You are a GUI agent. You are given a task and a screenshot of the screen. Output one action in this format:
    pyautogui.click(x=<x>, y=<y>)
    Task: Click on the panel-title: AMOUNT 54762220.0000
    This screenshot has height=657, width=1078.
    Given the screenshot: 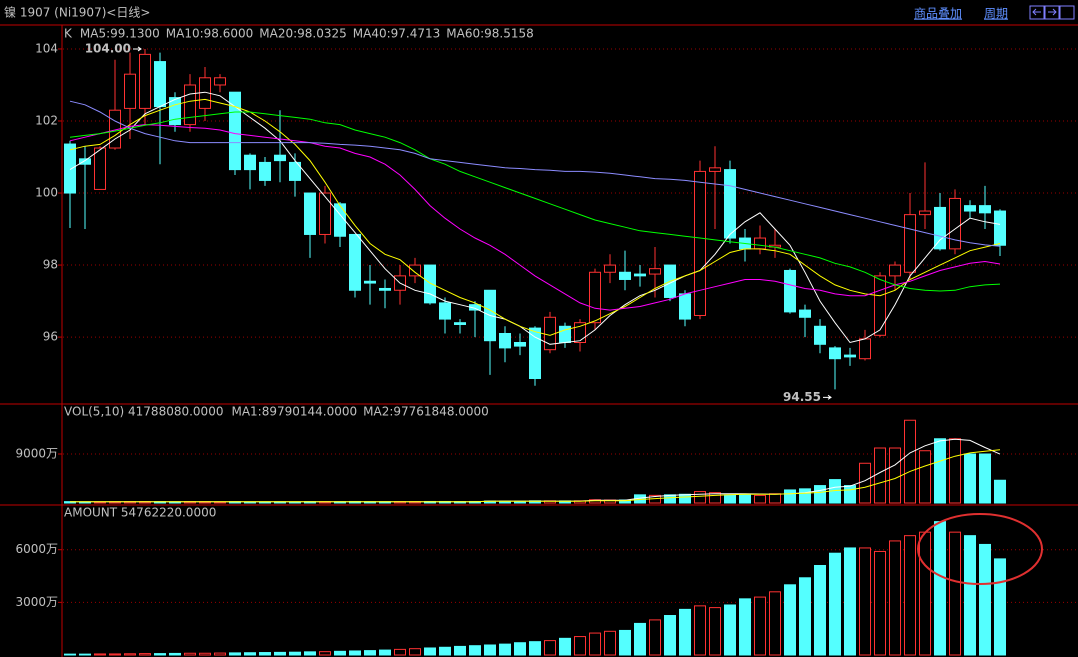 What is the action you would take?
    pyautogui.click(x=140, y=513)
    